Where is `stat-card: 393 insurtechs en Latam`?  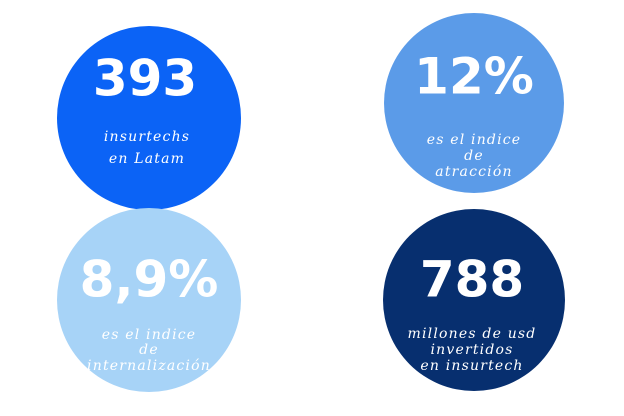 stat-card: 393 insurtechs en Latam is located at coordinates (149, 118).